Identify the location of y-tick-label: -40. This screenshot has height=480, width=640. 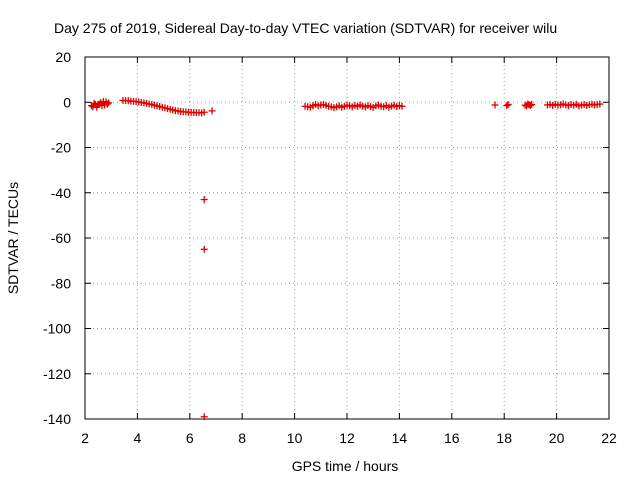
(61, 193).